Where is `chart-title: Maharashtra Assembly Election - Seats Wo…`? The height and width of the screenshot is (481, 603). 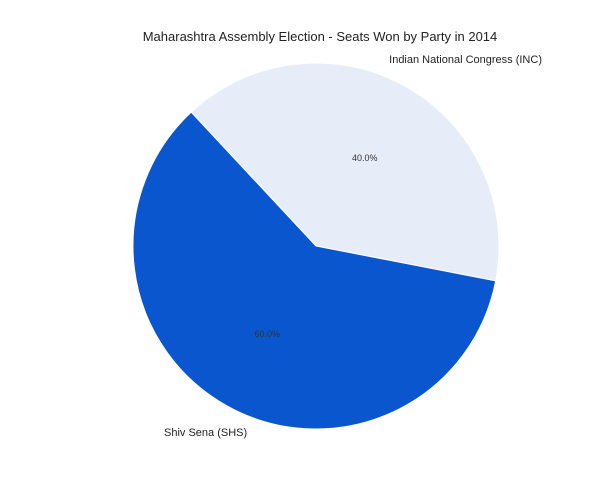
chart-title: Maharashtra Assembly Election - Seats Wo… is located at coordinates (320, 36).